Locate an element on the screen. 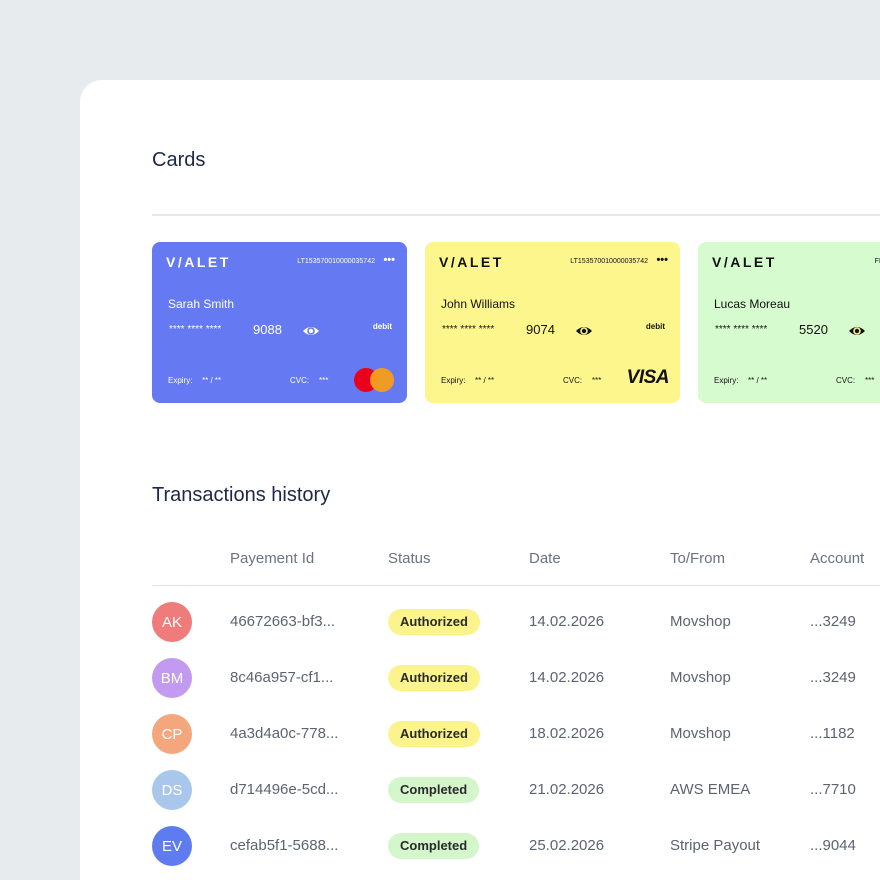 The height and width of the screenshot is (880, 880). cards-title: Cards is located at coordinates (179, 160).